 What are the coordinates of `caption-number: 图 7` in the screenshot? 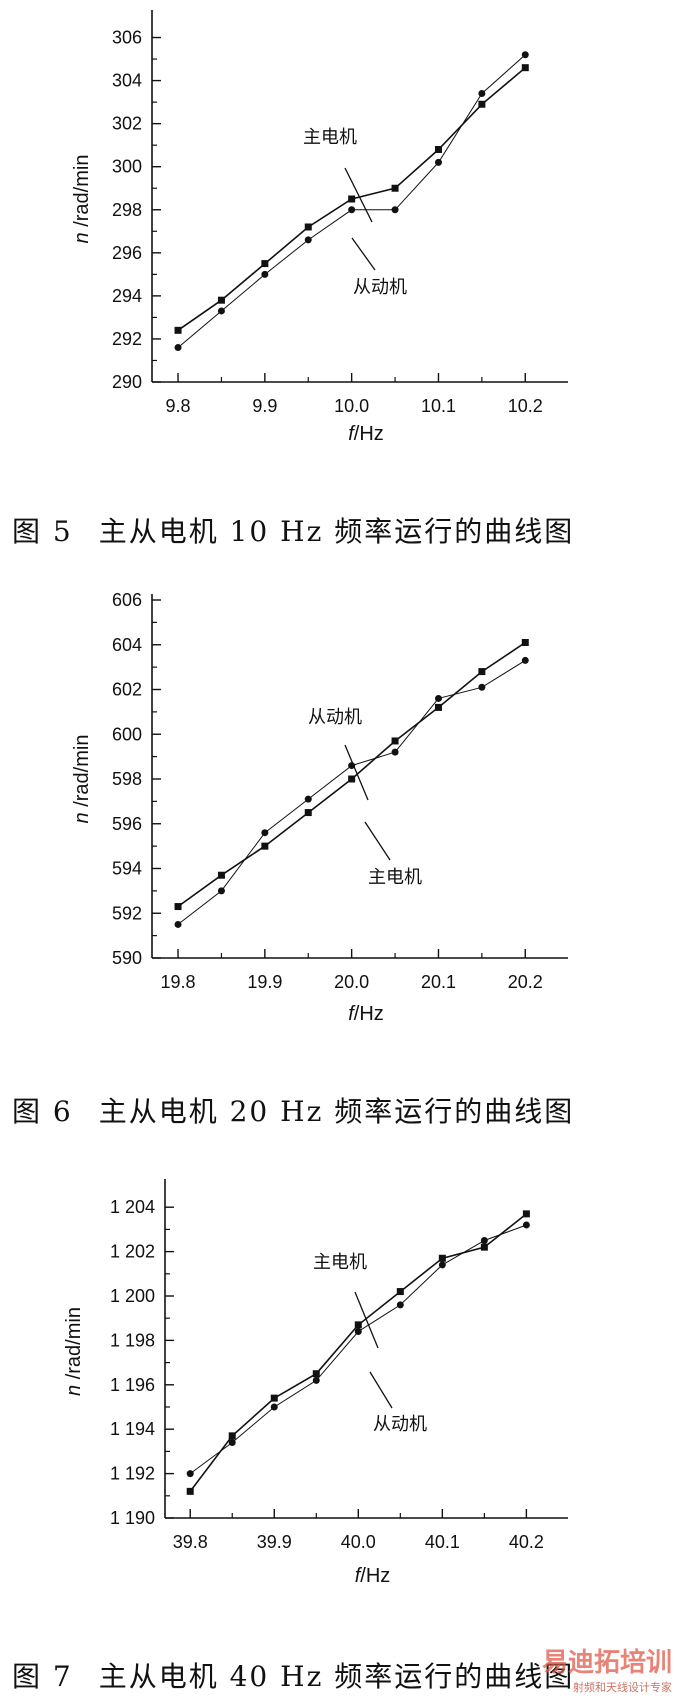 It's located at (42, 1676).